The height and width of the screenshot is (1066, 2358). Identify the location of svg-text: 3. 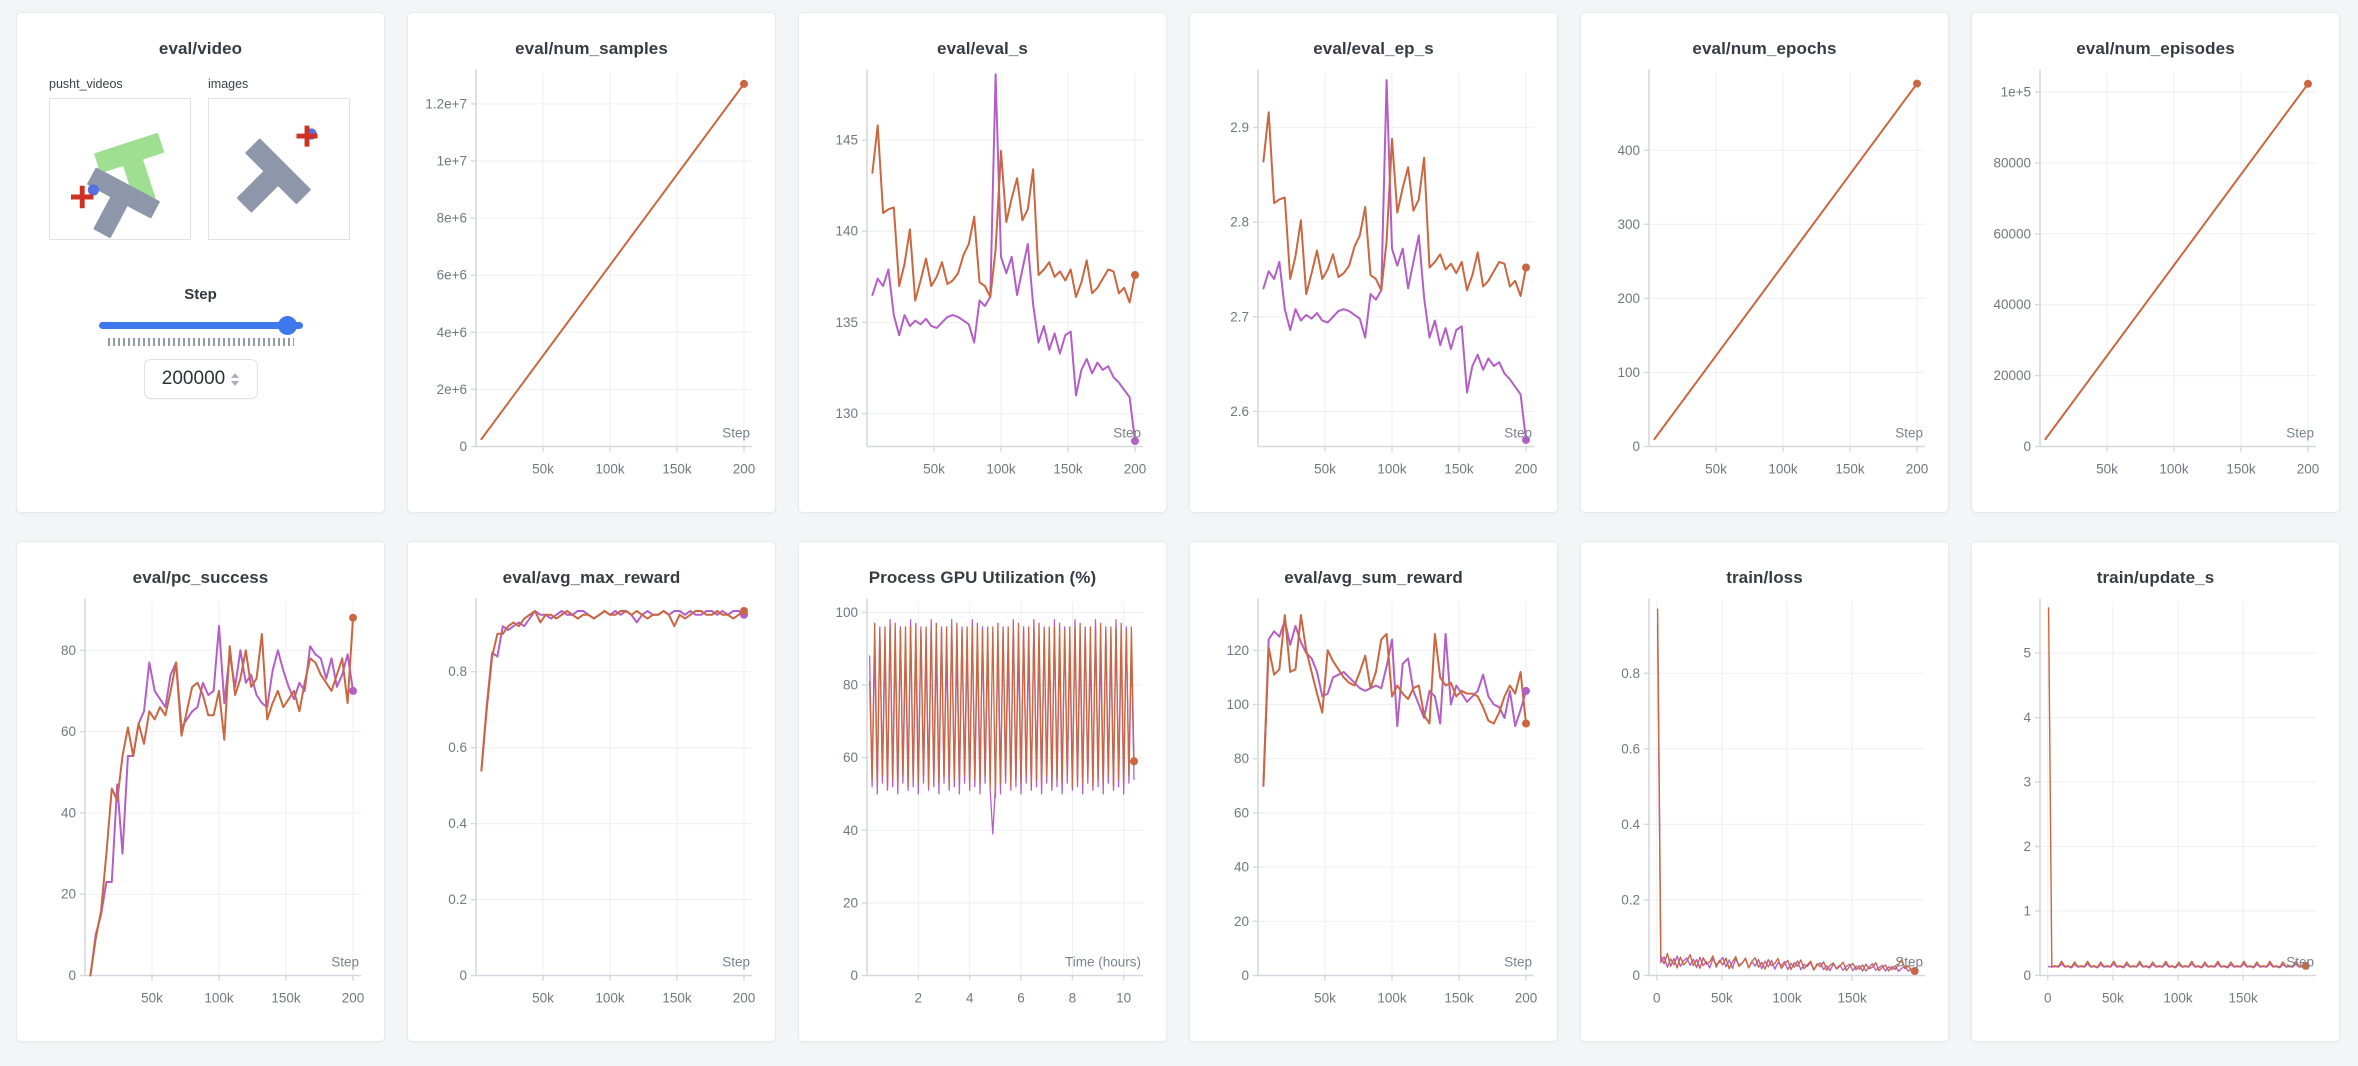
(2027, 782).